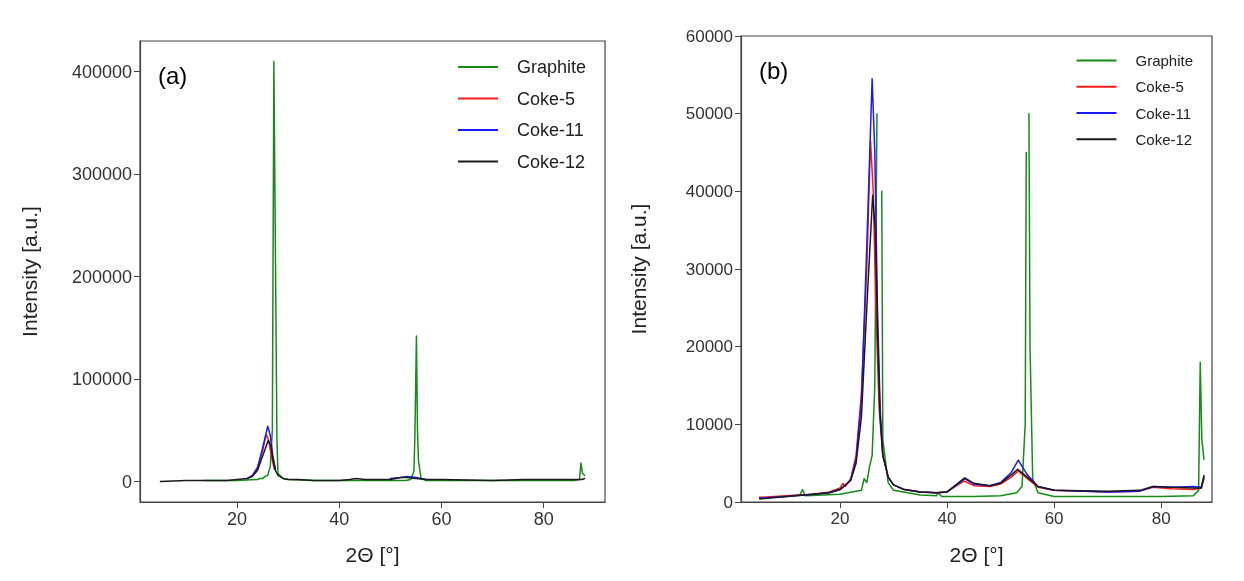 The width and height of the screenshot is (1244, 581). What do you see at coordinates (173, 75) in the screenshot?
I see `annotation: (a)` at bounding box center [173, 75].